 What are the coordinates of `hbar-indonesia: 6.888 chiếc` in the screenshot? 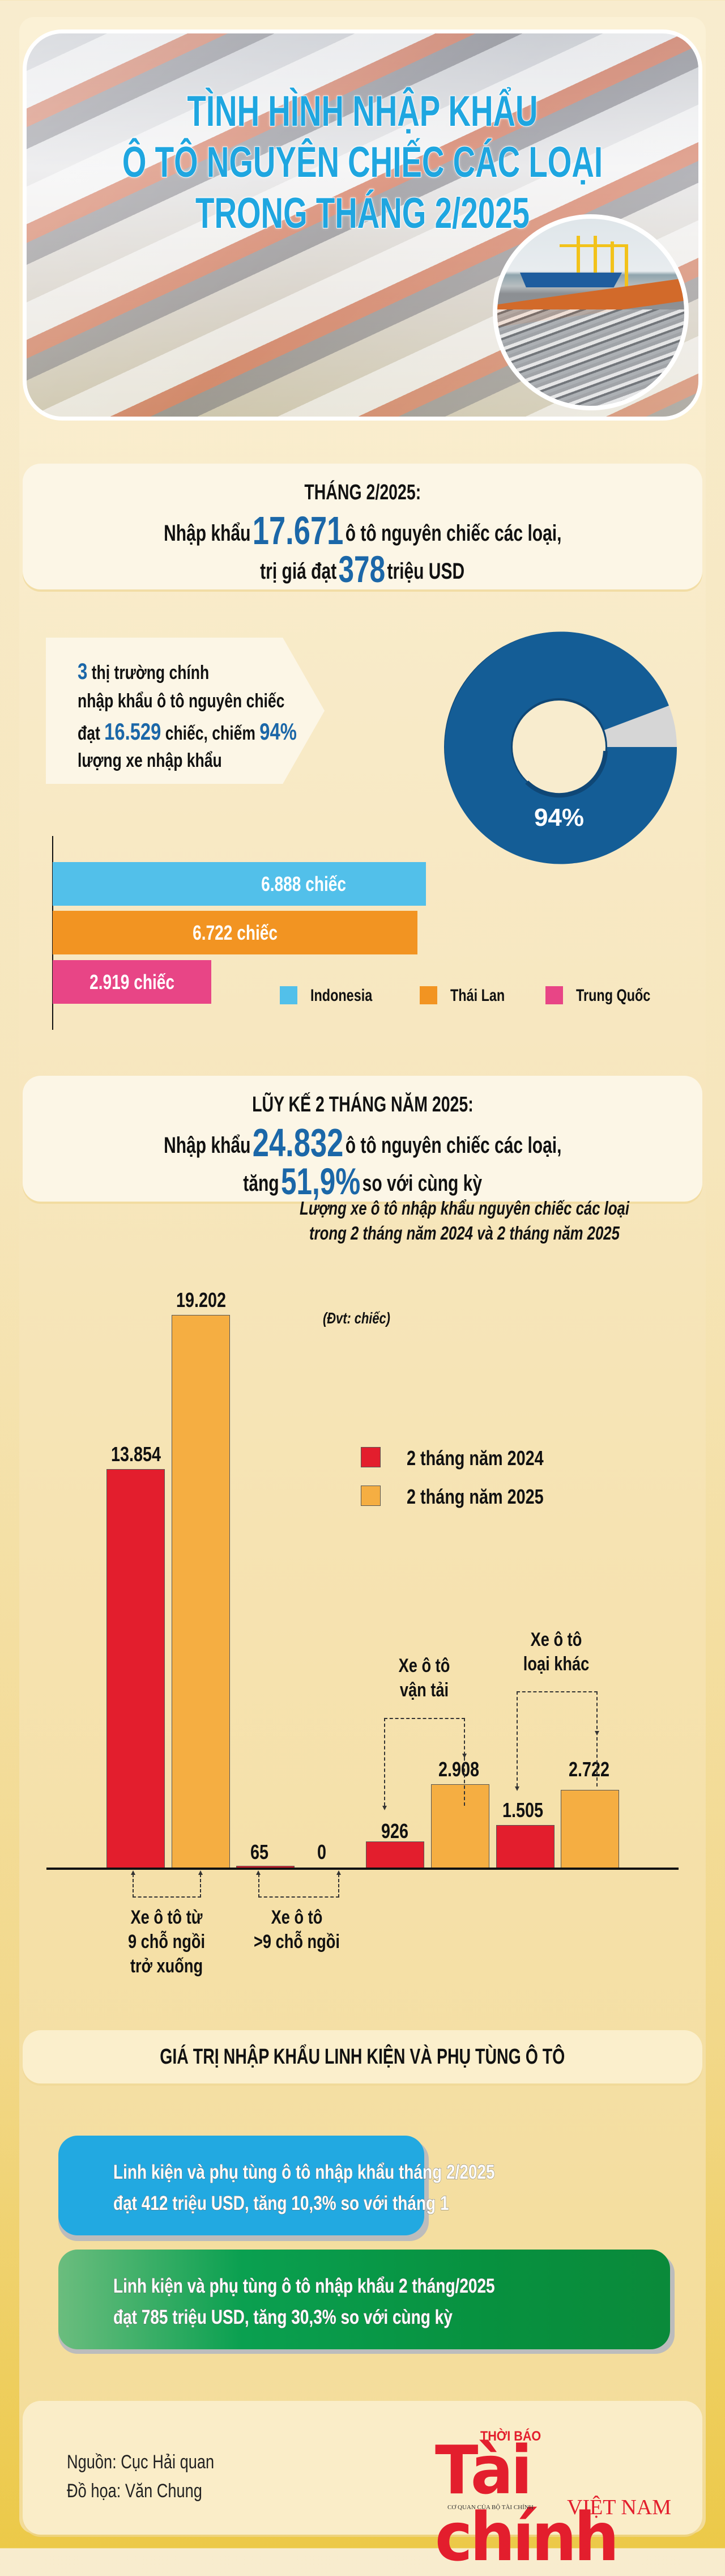 It's located at (239, 884).